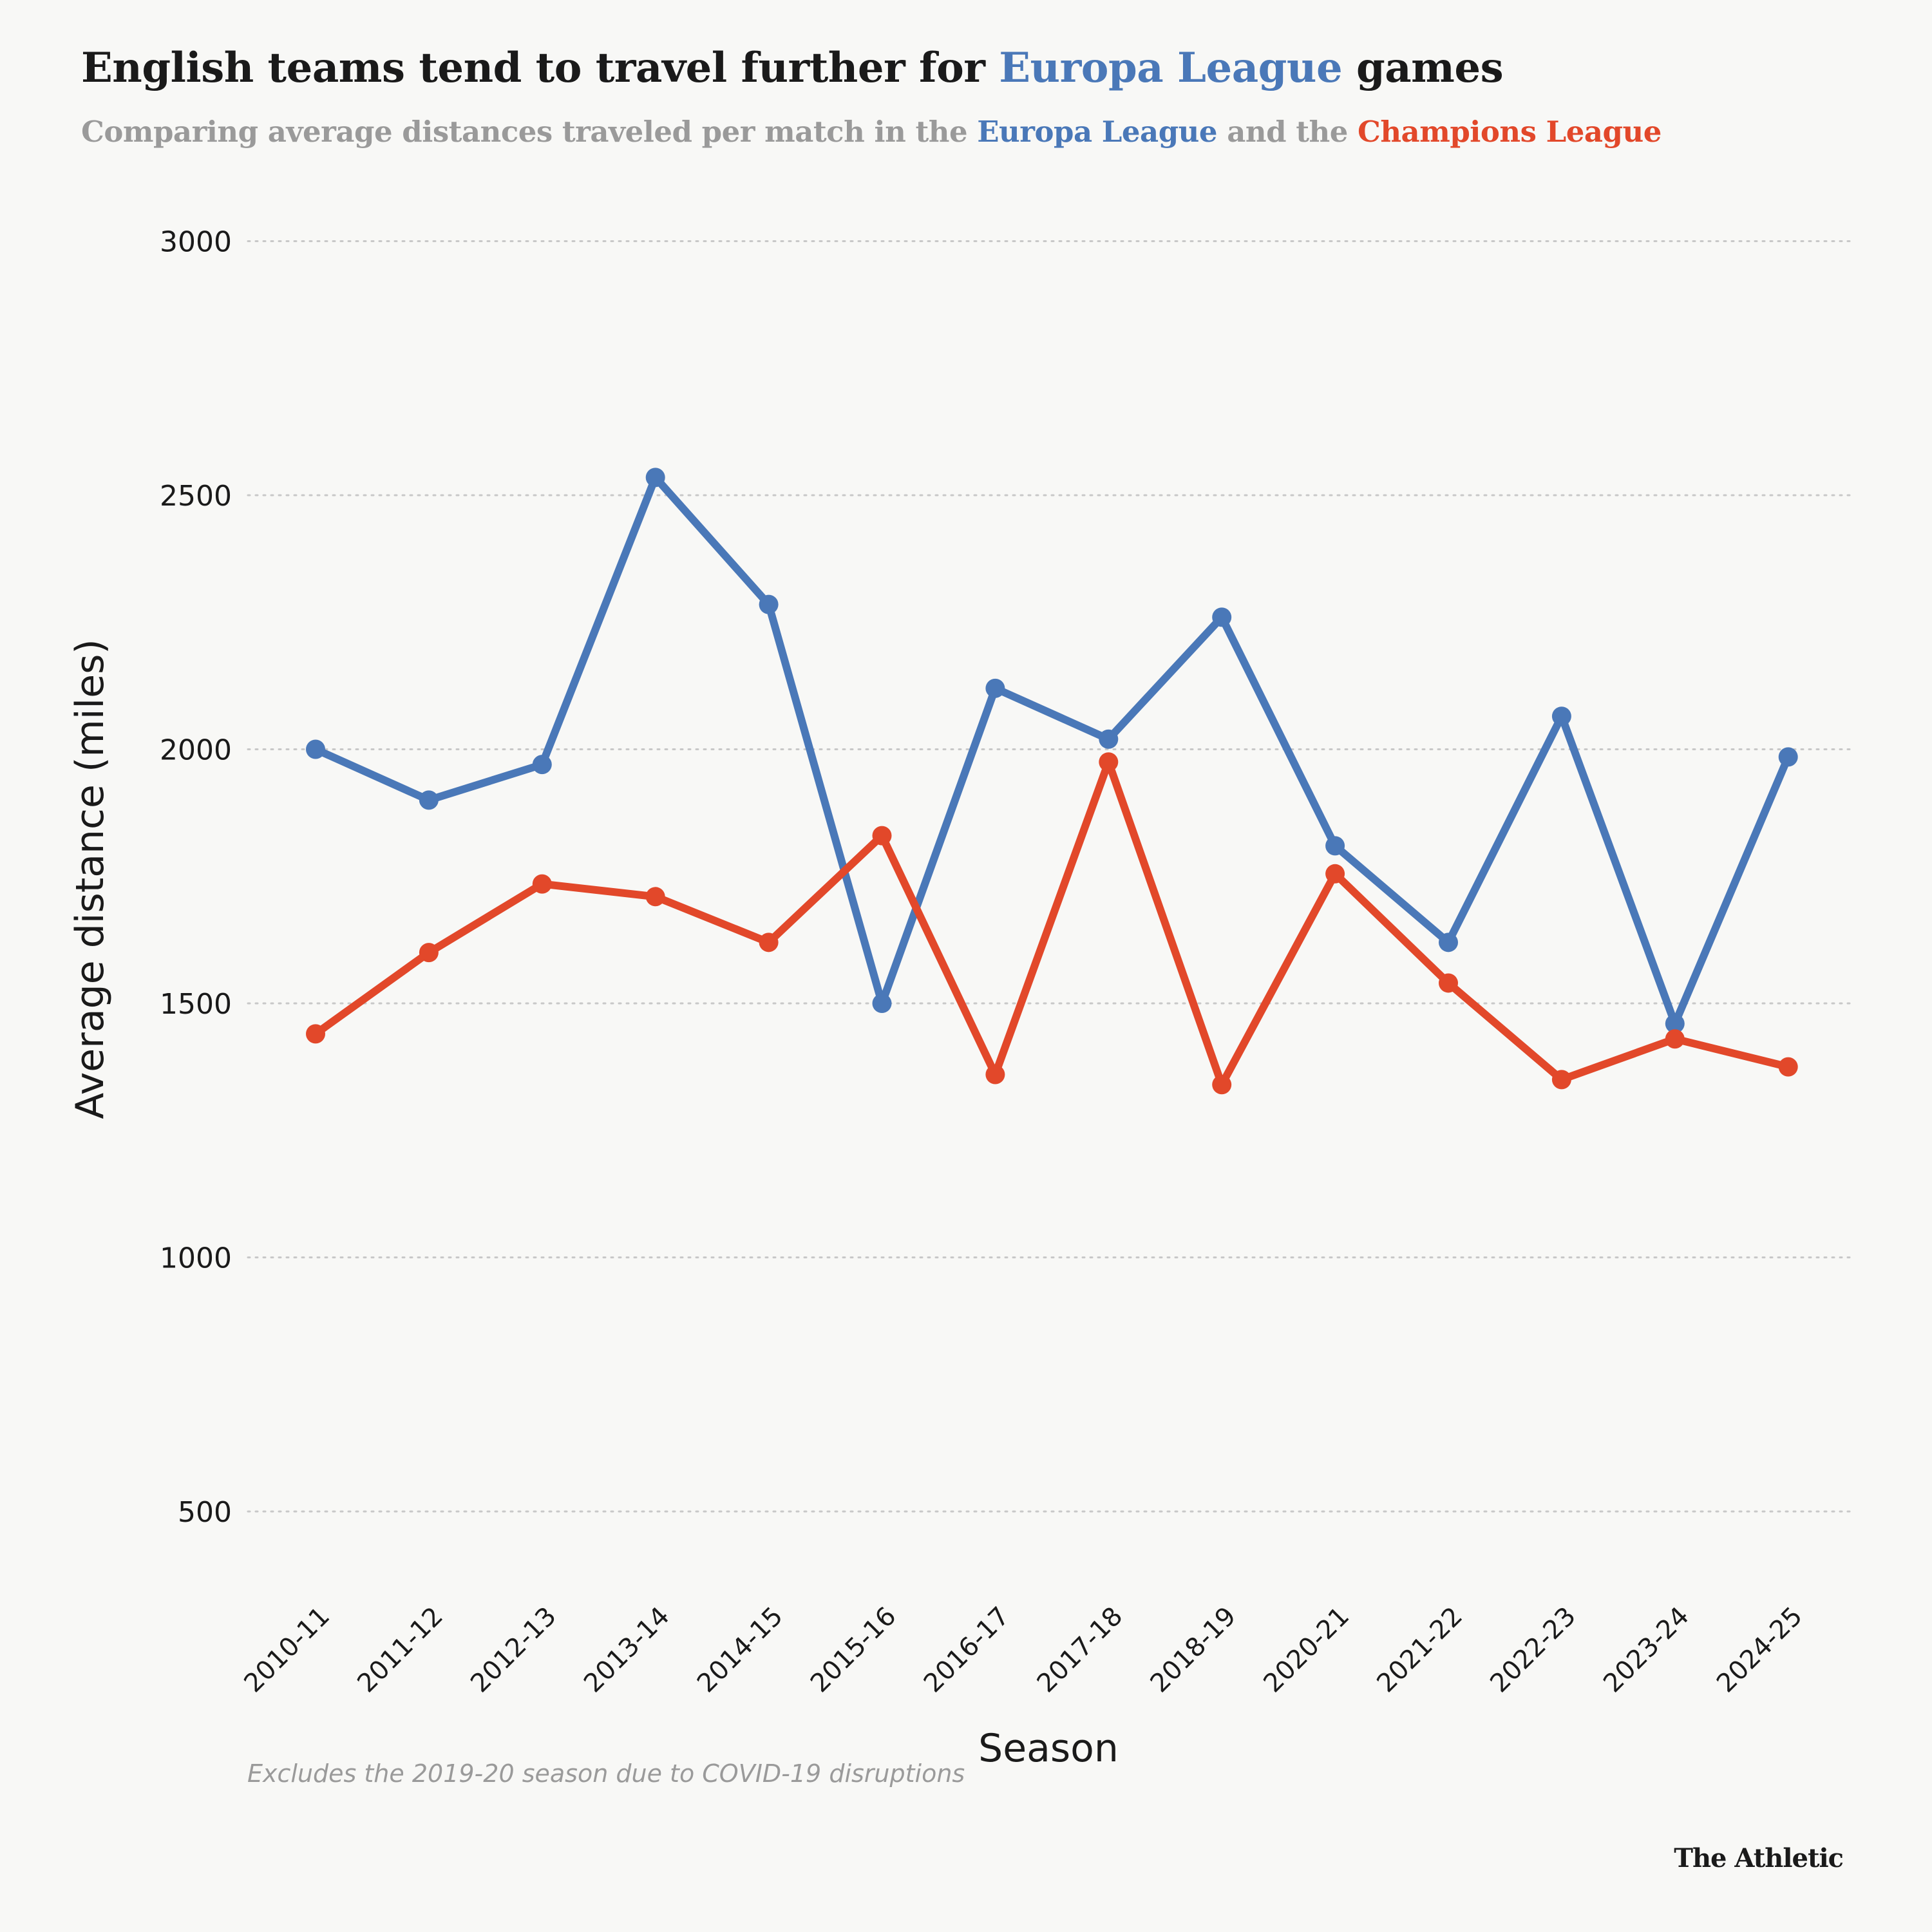 The width and height of the screenshot is (1932, 1932). What do you see at coordinates (196, 1258) in the screenshot?
I see `y-tick-label: 1000` at bounding box center [196, 1258].